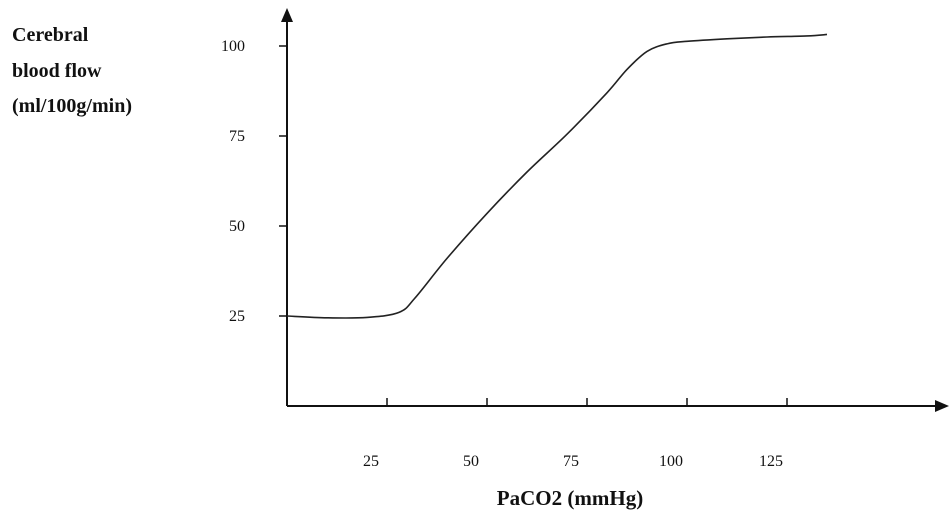 The image size is (949, 519). I want to click on y-axis-arrow, so click(287, 15).